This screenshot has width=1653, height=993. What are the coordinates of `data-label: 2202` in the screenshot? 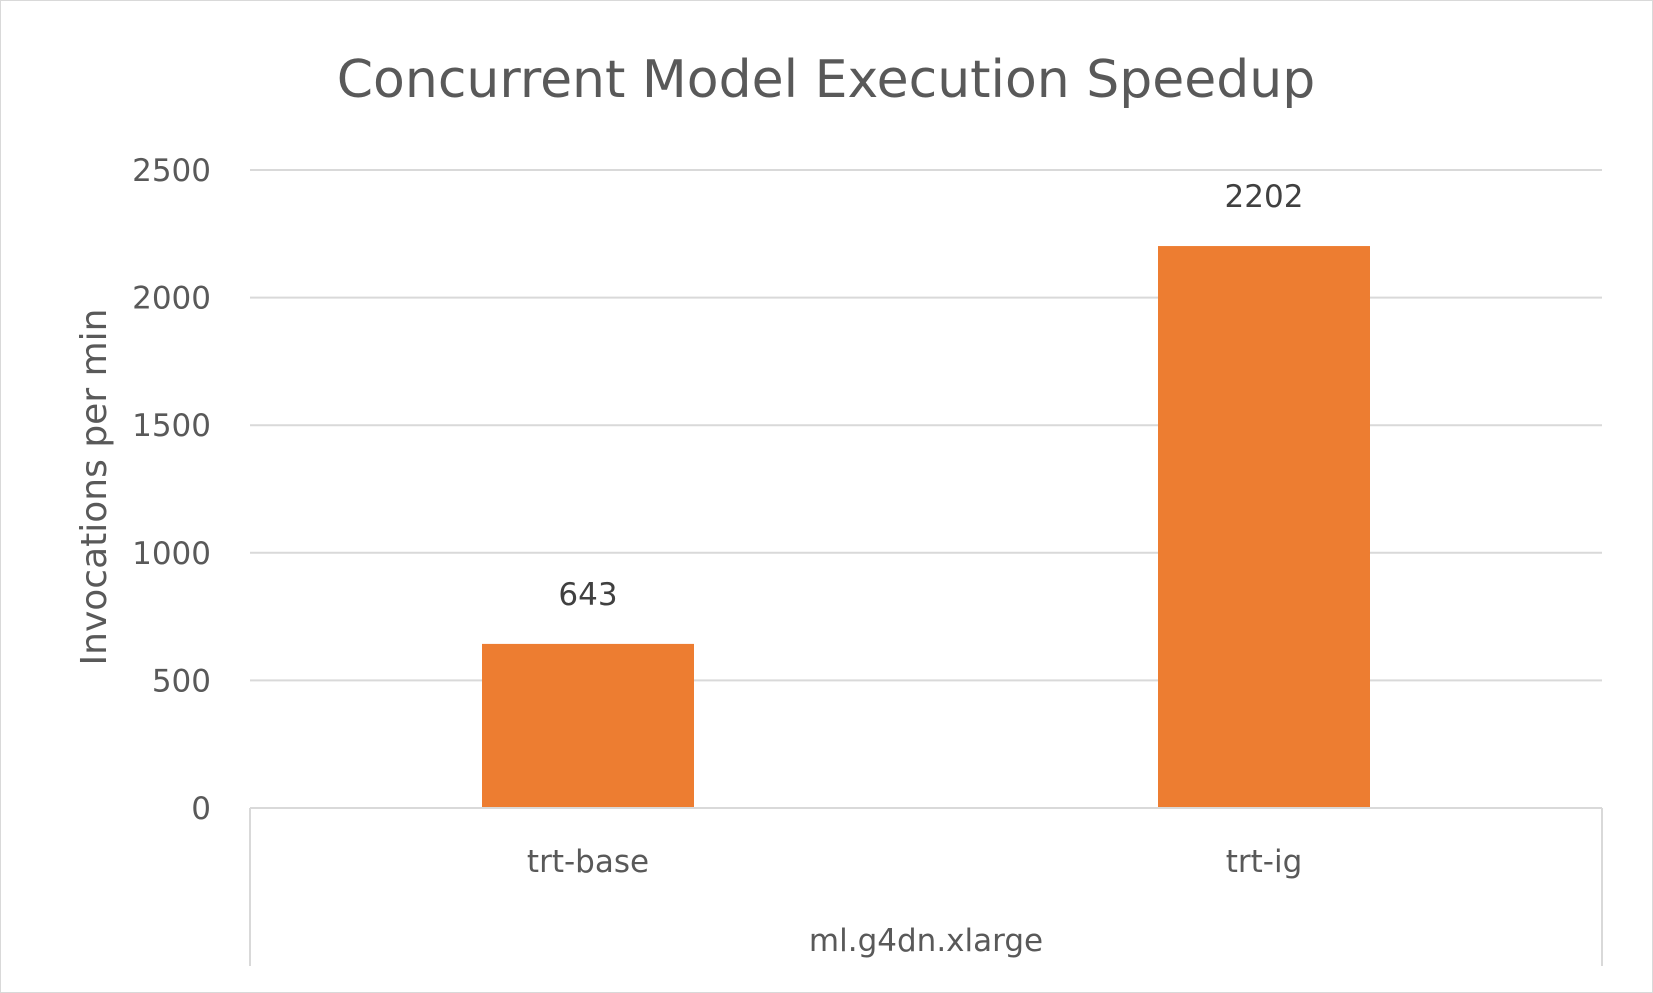 It's located at (1264, 197).